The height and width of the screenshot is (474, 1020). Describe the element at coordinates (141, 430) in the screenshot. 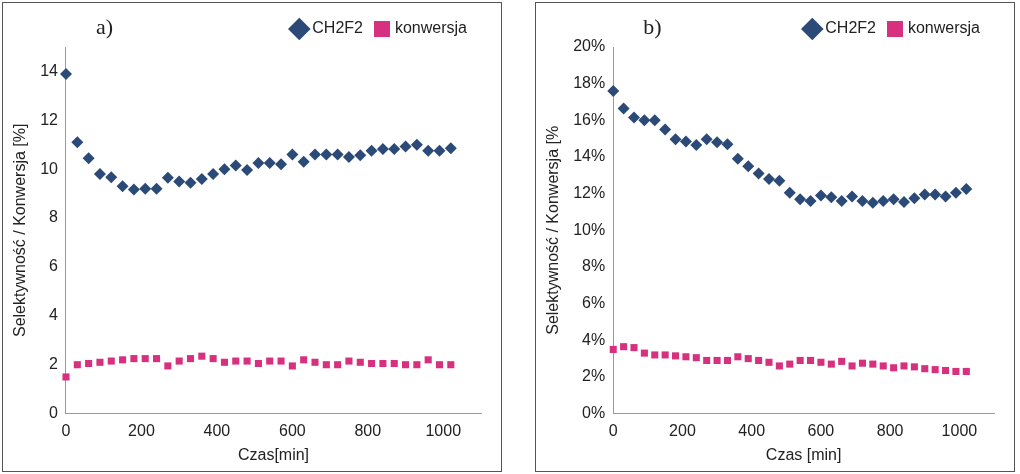

I see `x-tick-label: 200` at that location.